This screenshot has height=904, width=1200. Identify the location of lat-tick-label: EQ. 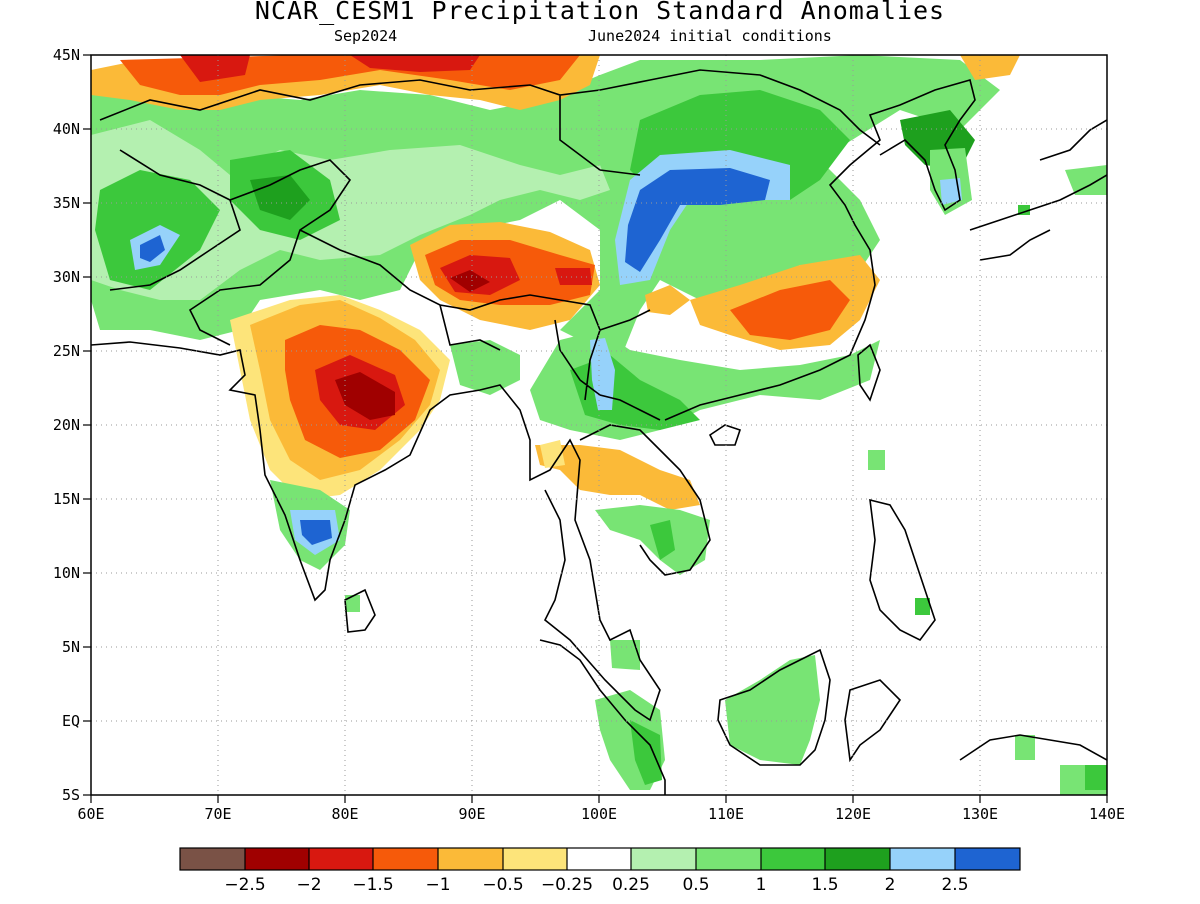
(71, 721).